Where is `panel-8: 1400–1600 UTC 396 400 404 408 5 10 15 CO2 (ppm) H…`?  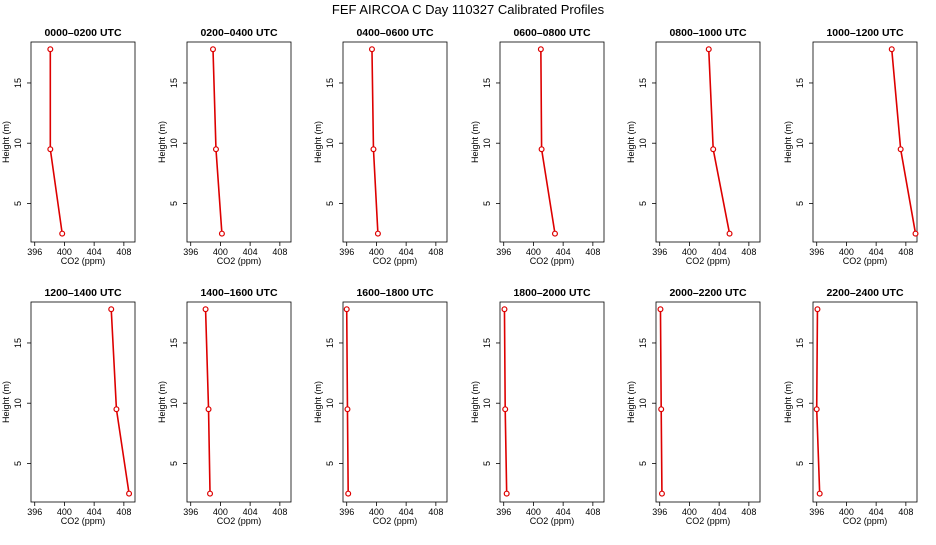 panel-8: 1400–1600 UTC 396 400 404 408 5 10 15 CO2 (ppm) H… is located at coordinates (224, 406).